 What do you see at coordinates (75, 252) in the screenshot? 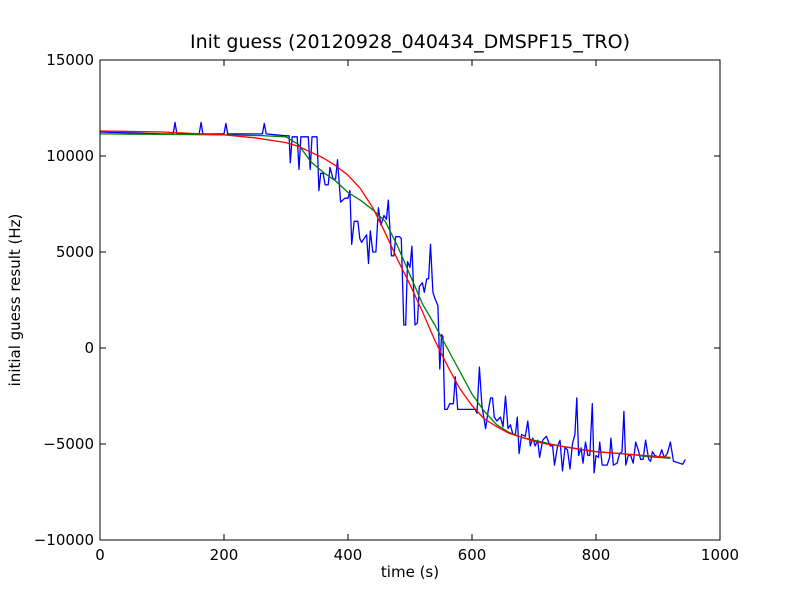
I see `y-tick-label: 5000` at bounding box center [75, 252].